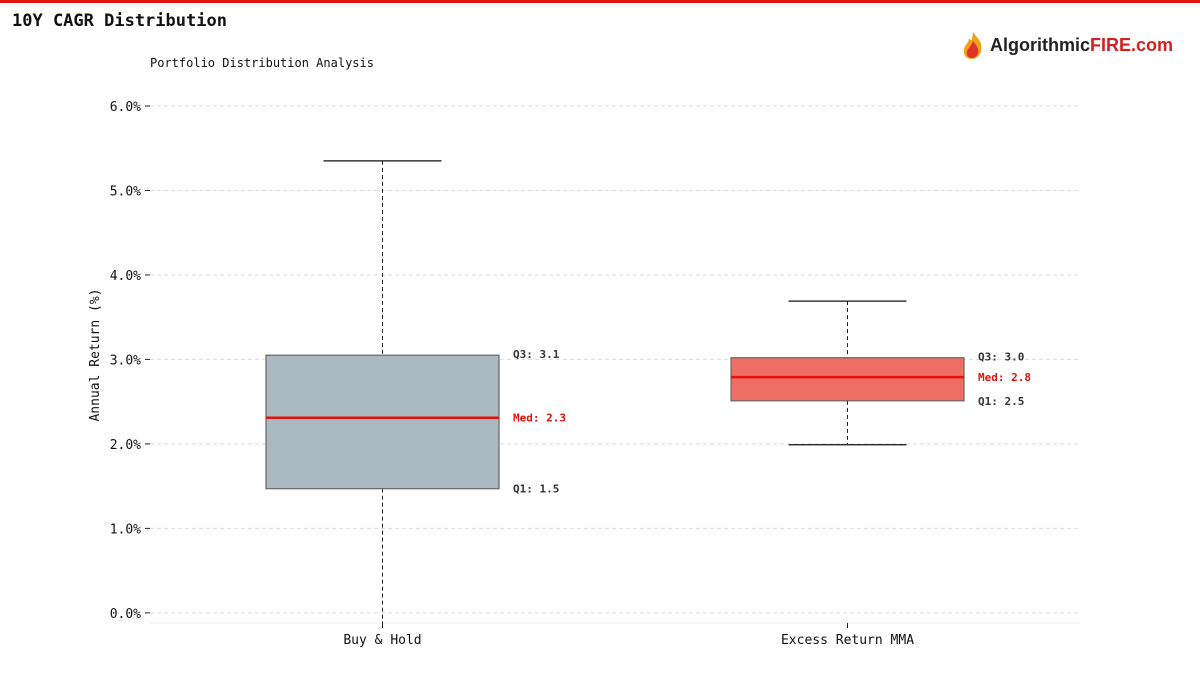  What do you see at coordinates (847, 640) in the screenshot?
I see `x-tick-label: Excess Return MMA` at bounding box center [847, 640].